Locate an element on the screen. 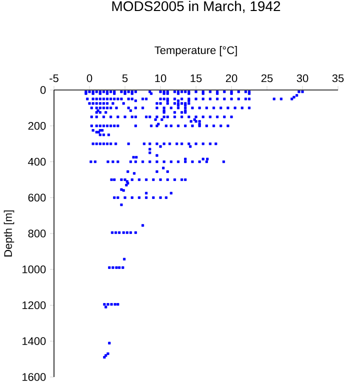 This screenshot has height=384, width=348. y-tick-label: 1200 is located at coordinates (34, 305).